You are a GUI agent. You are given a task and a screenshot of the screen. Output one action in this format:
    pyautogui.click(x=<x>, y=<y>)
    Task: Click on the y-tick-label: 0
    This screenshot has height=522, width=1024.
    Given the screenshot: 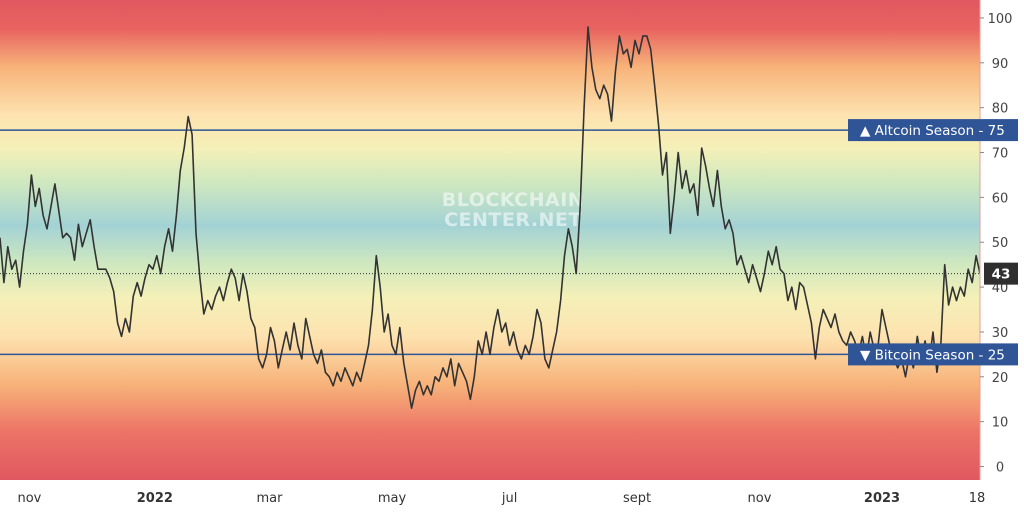 What is the action you would take?
    pyautogui.click(x=1000, y=468)
    